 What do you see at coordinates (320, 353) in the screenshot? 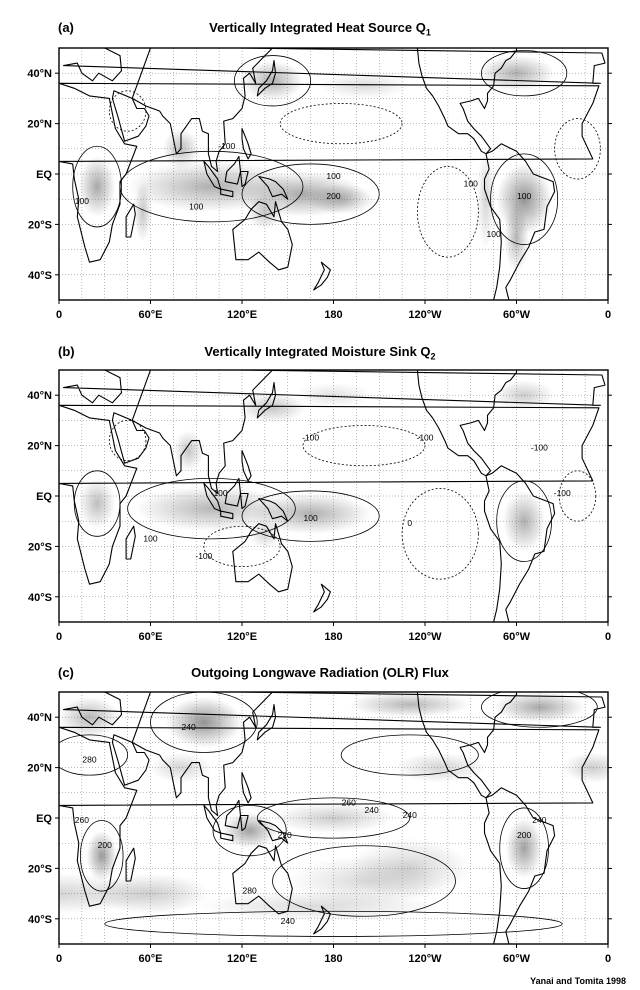
I see `panel-b-title: Vertically Integrated Moisture Sink Q2` at bounding box center [320, 353].